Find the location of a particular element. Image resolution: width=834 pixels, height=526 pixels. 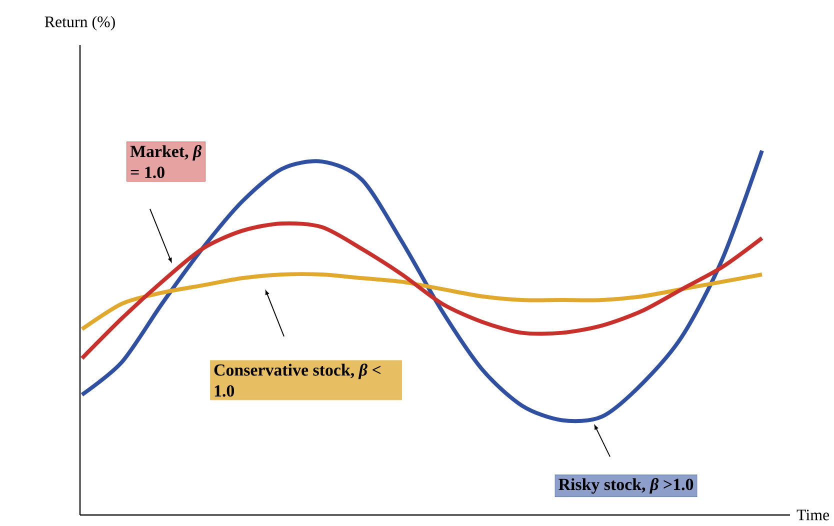

x-axis-title: Time is located at coordinates (813, 515).